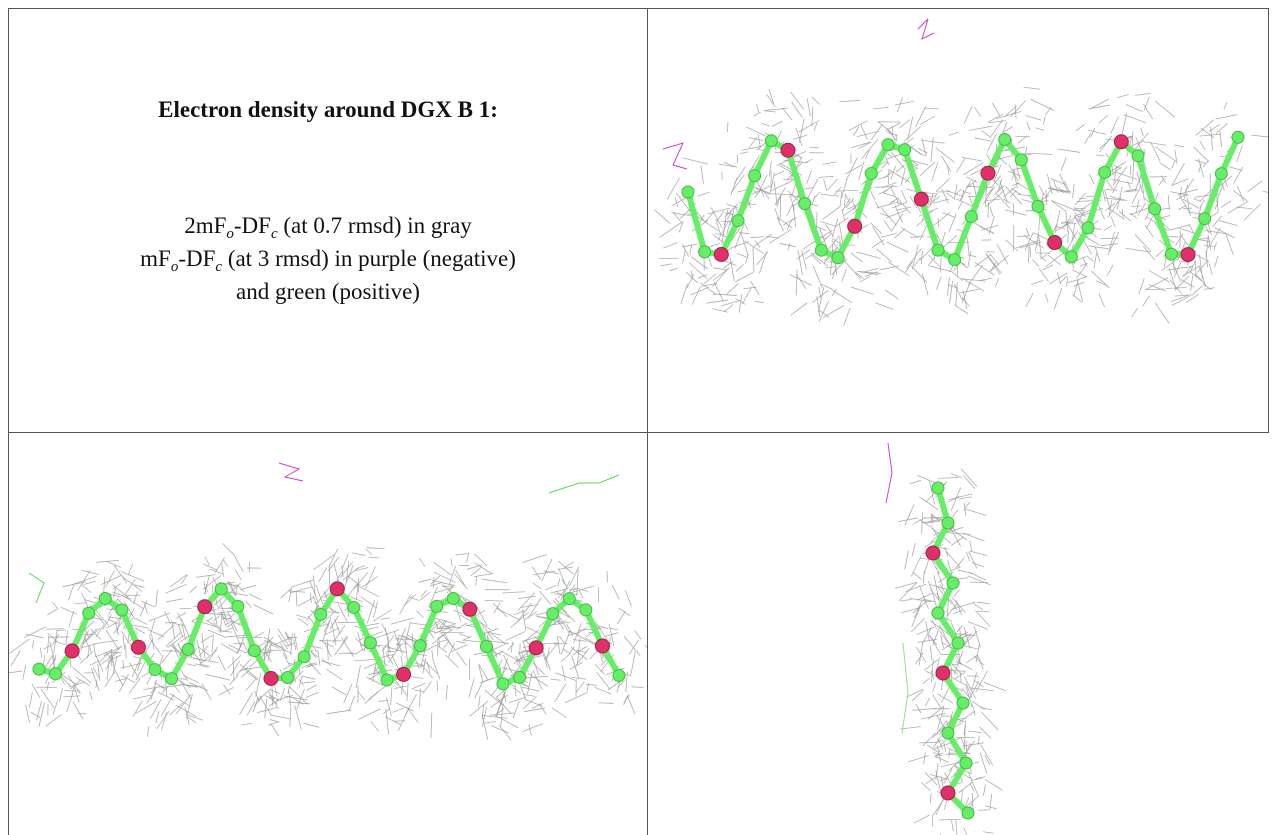 This screenshot has height=835, width=1277. What do you see at coordinates (252, 225) in the screenshot?
I see `text: -DF` at bounding box center [252, 225].